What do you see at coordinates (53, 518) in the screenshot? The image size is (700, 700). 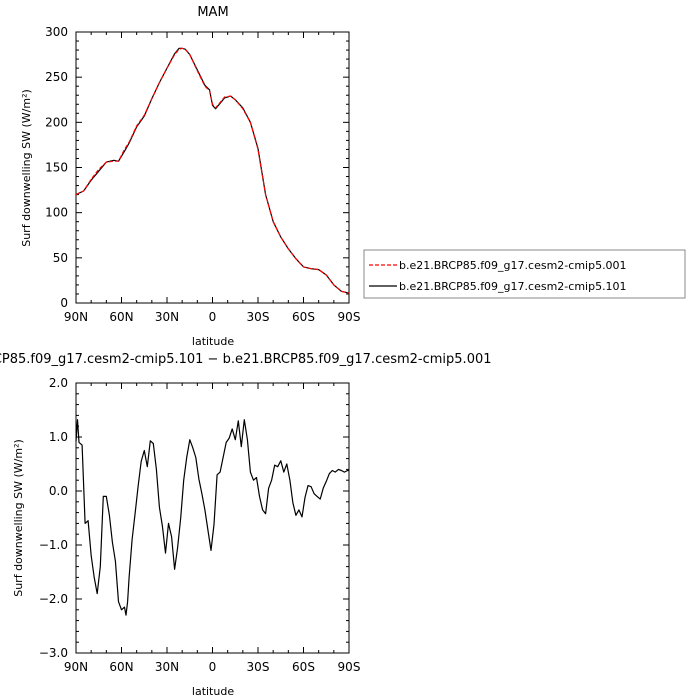 I see `bottom-y-tick-labels: −3.0 −2.0 −1.0 0.0 1.0 2.0` at bounding box center [53, 518].